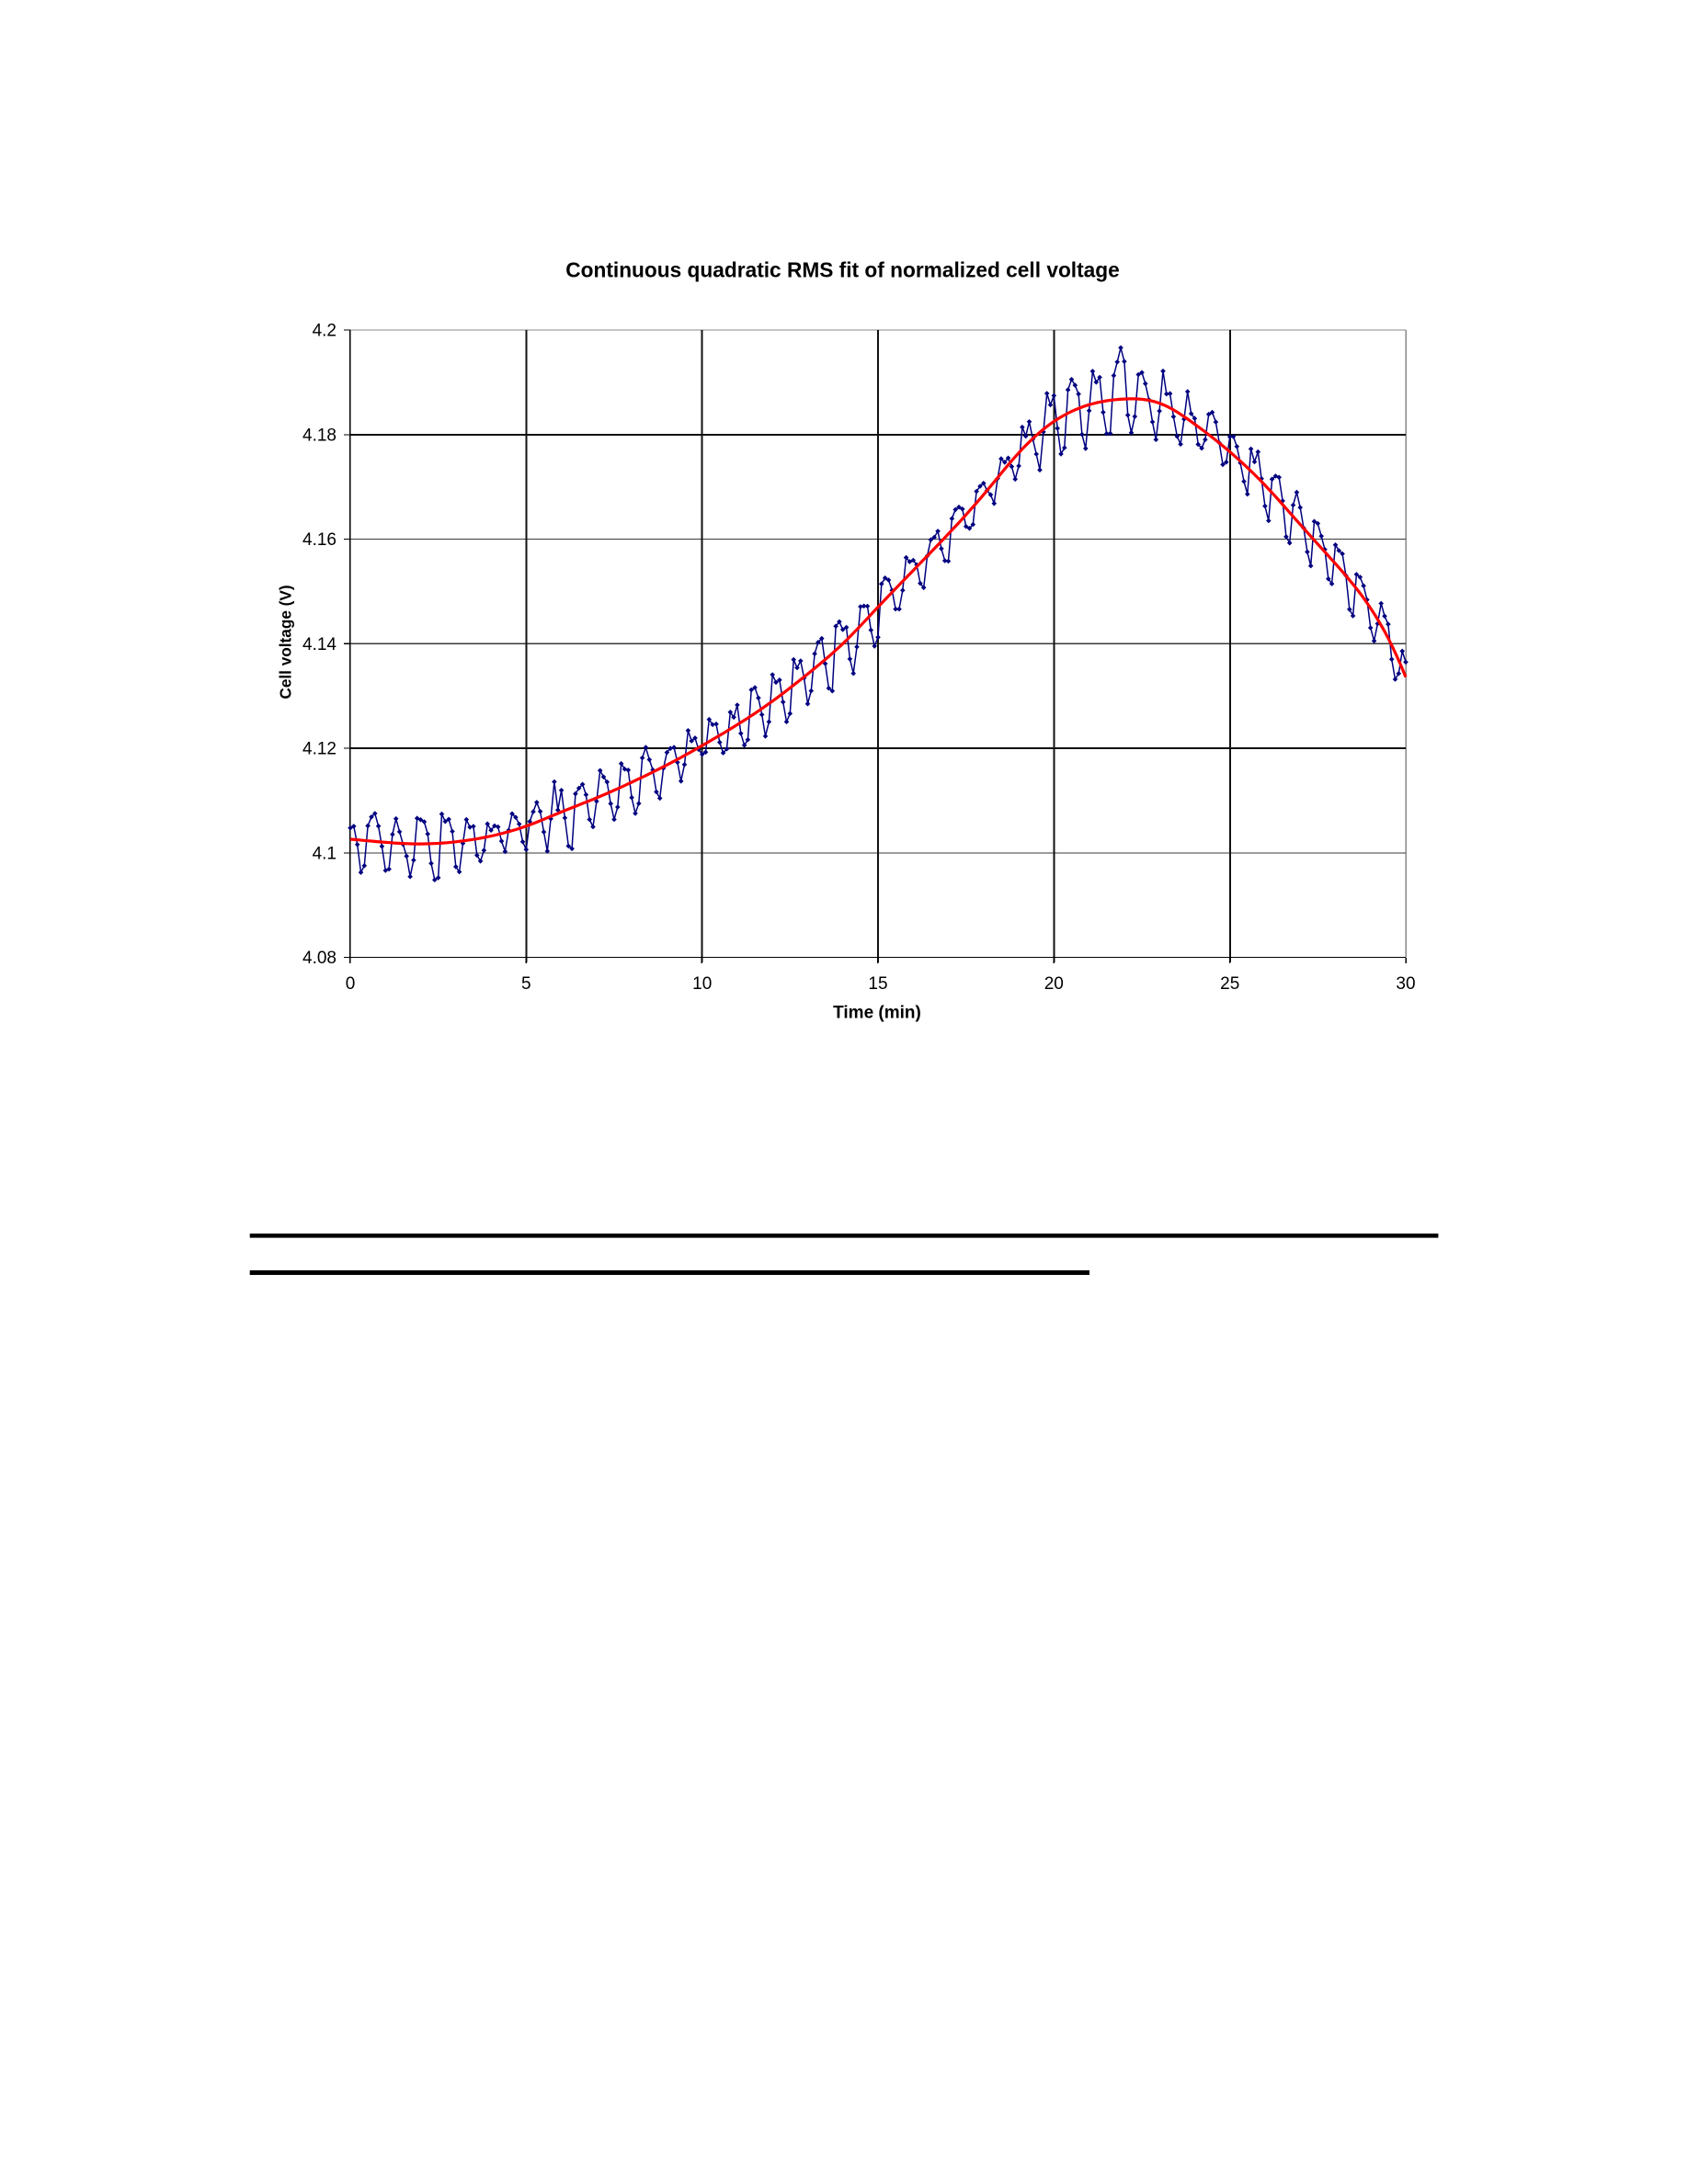 The image size is (1688, 2184). I want to click on svg-text: Time (min), so click(877, 1013).